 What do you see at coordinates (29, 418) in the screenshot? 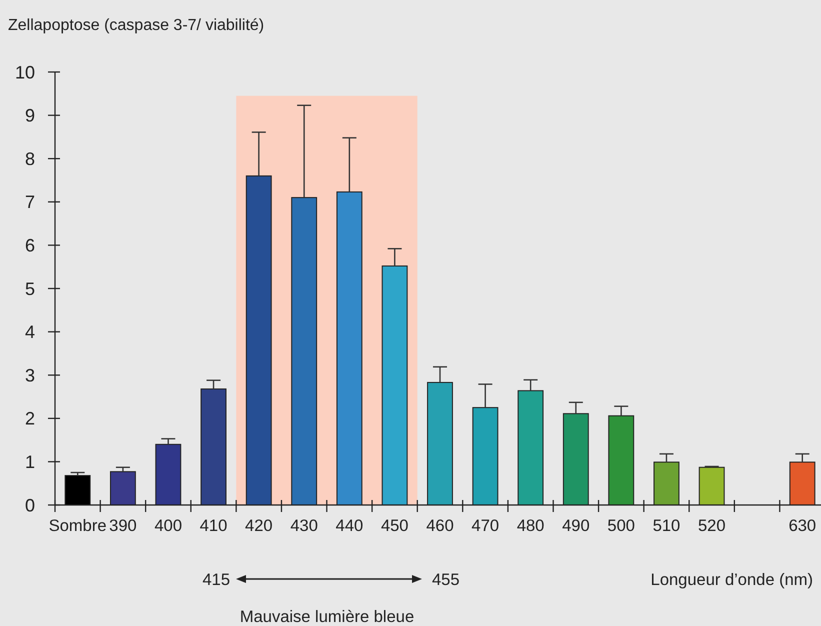
I see `y-tick-label: 2` at bounding box center [29, 418].